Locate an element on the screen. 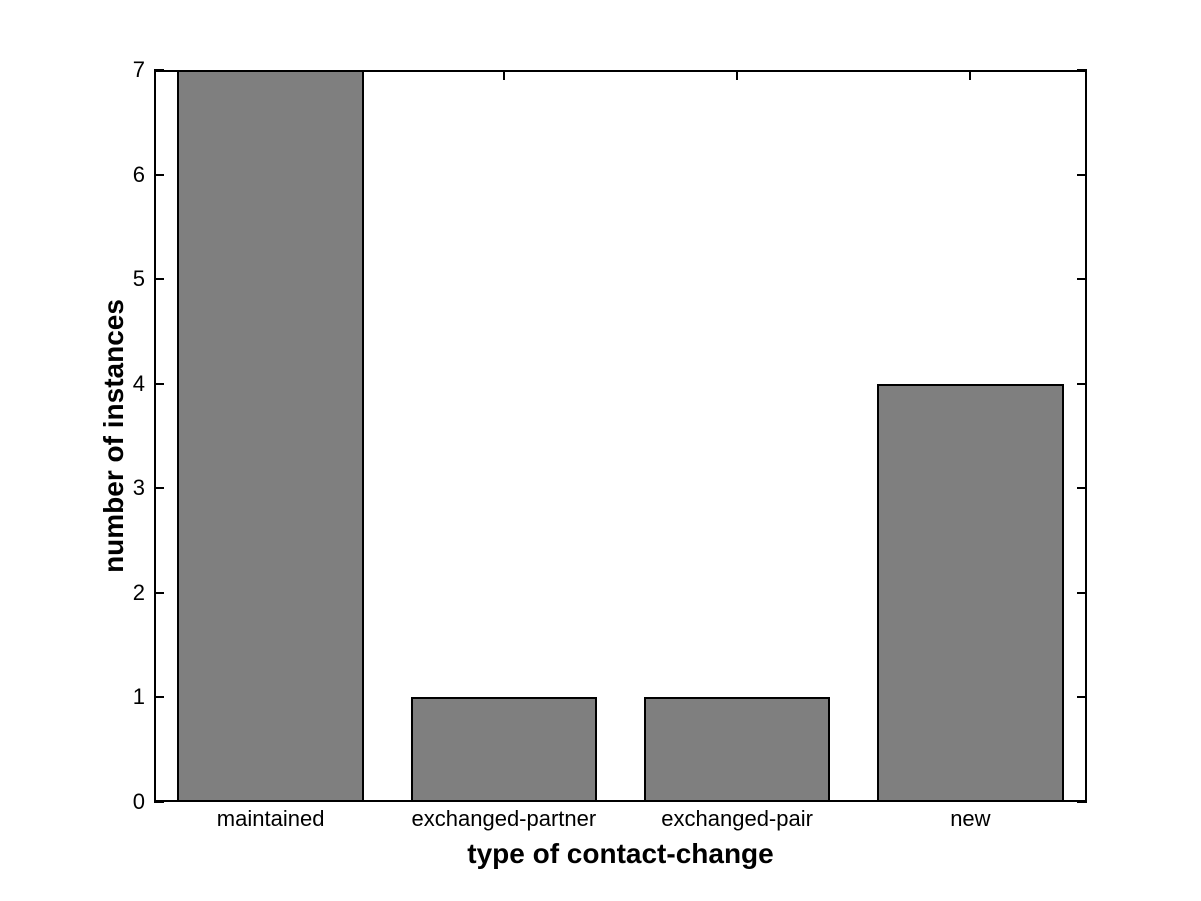 This screenshot has height=901, width=1201. axis-bottom-spine is located at coordinates (620, 801).